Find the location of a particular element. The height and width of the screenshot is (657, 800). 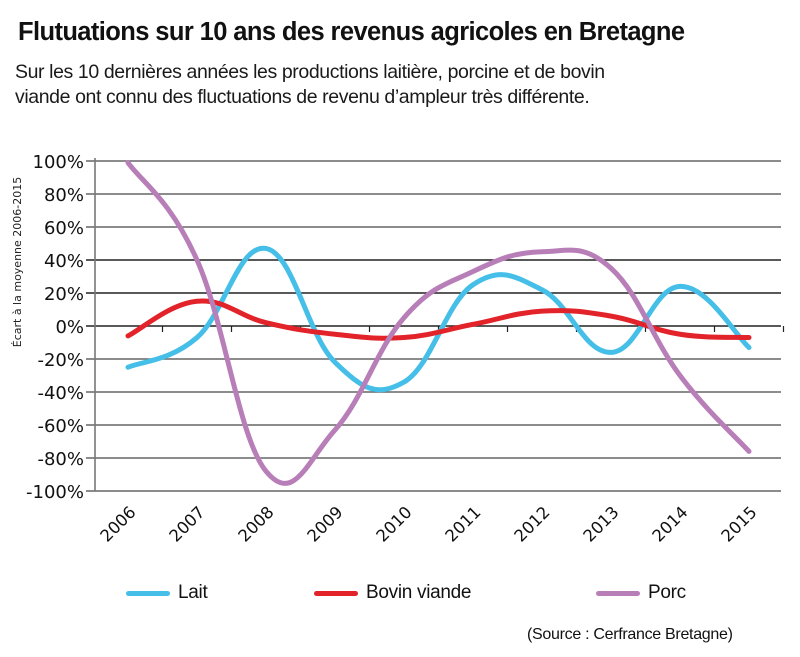

legend-item-bovin-viande: Bovin viande is located at coordinates (393, 593).